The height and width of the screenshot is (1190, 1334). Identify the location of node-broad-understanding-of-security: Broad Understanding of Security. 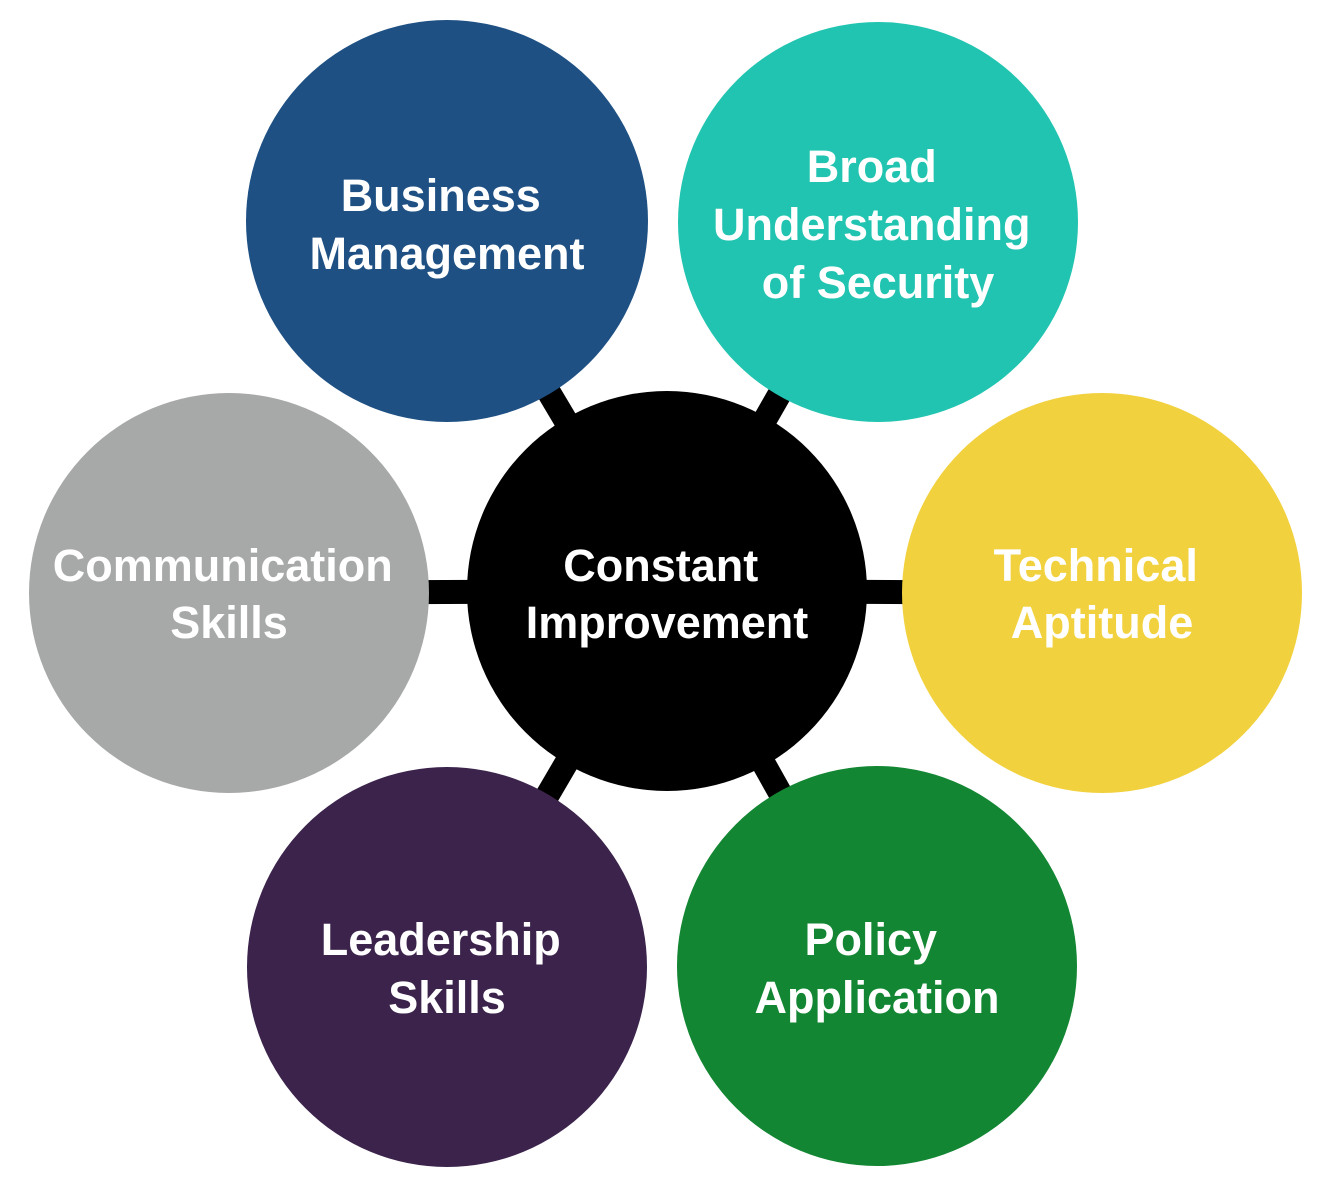
(878, 222).